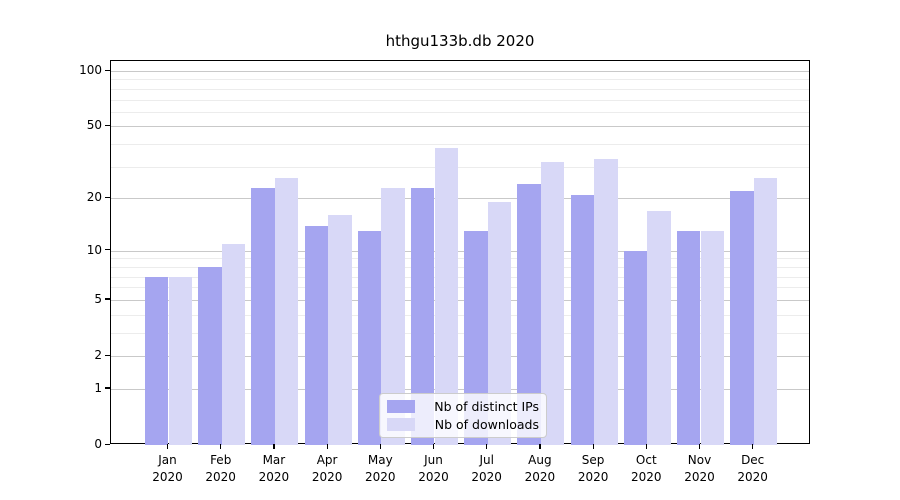 The image size is (900, 500). What do you see at coordinates (476, 338) in the screenshot?
I see `bar-distinct-ips-jul` at bounding box center [476, 338].